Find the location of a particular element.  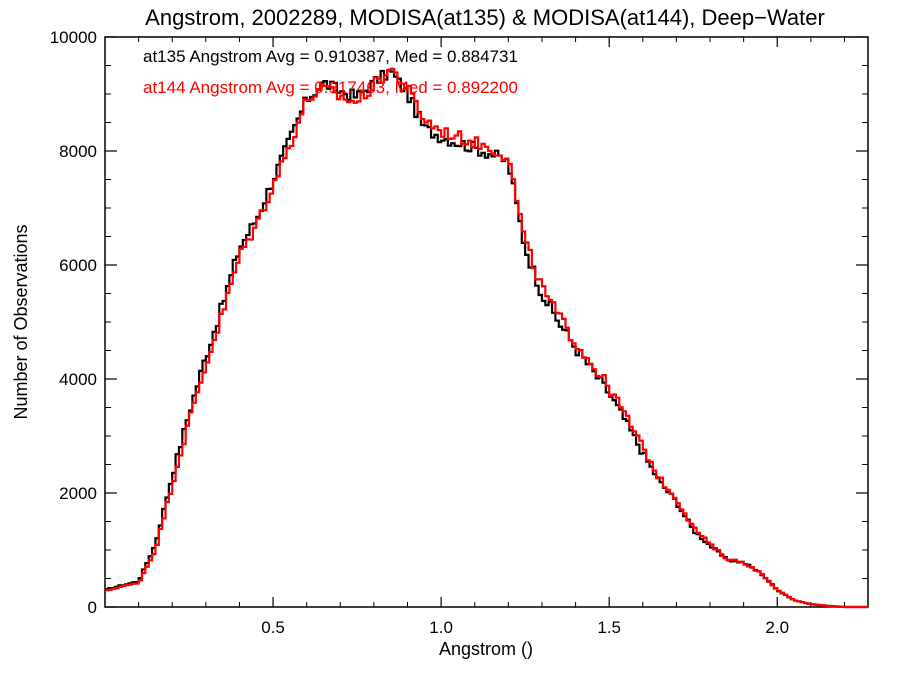

y-tick-label: 2000 is located at coordinates (78, 493).